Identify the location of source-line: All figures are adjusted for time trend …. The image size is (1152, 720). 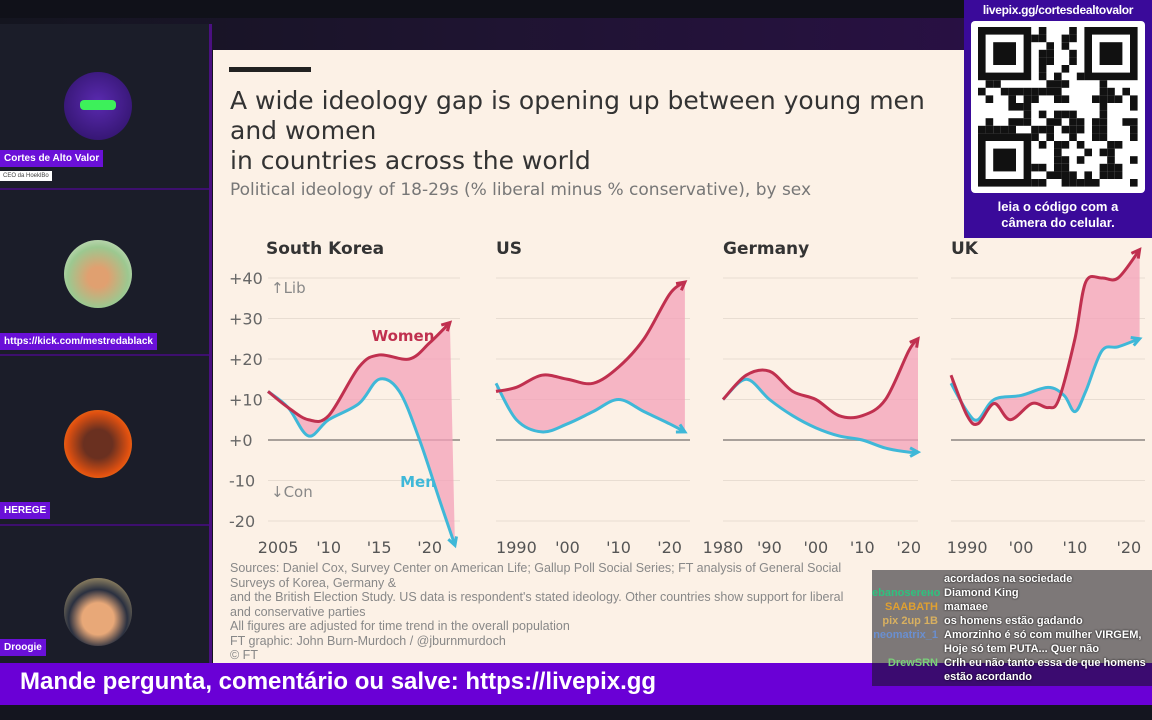
(400, 626).